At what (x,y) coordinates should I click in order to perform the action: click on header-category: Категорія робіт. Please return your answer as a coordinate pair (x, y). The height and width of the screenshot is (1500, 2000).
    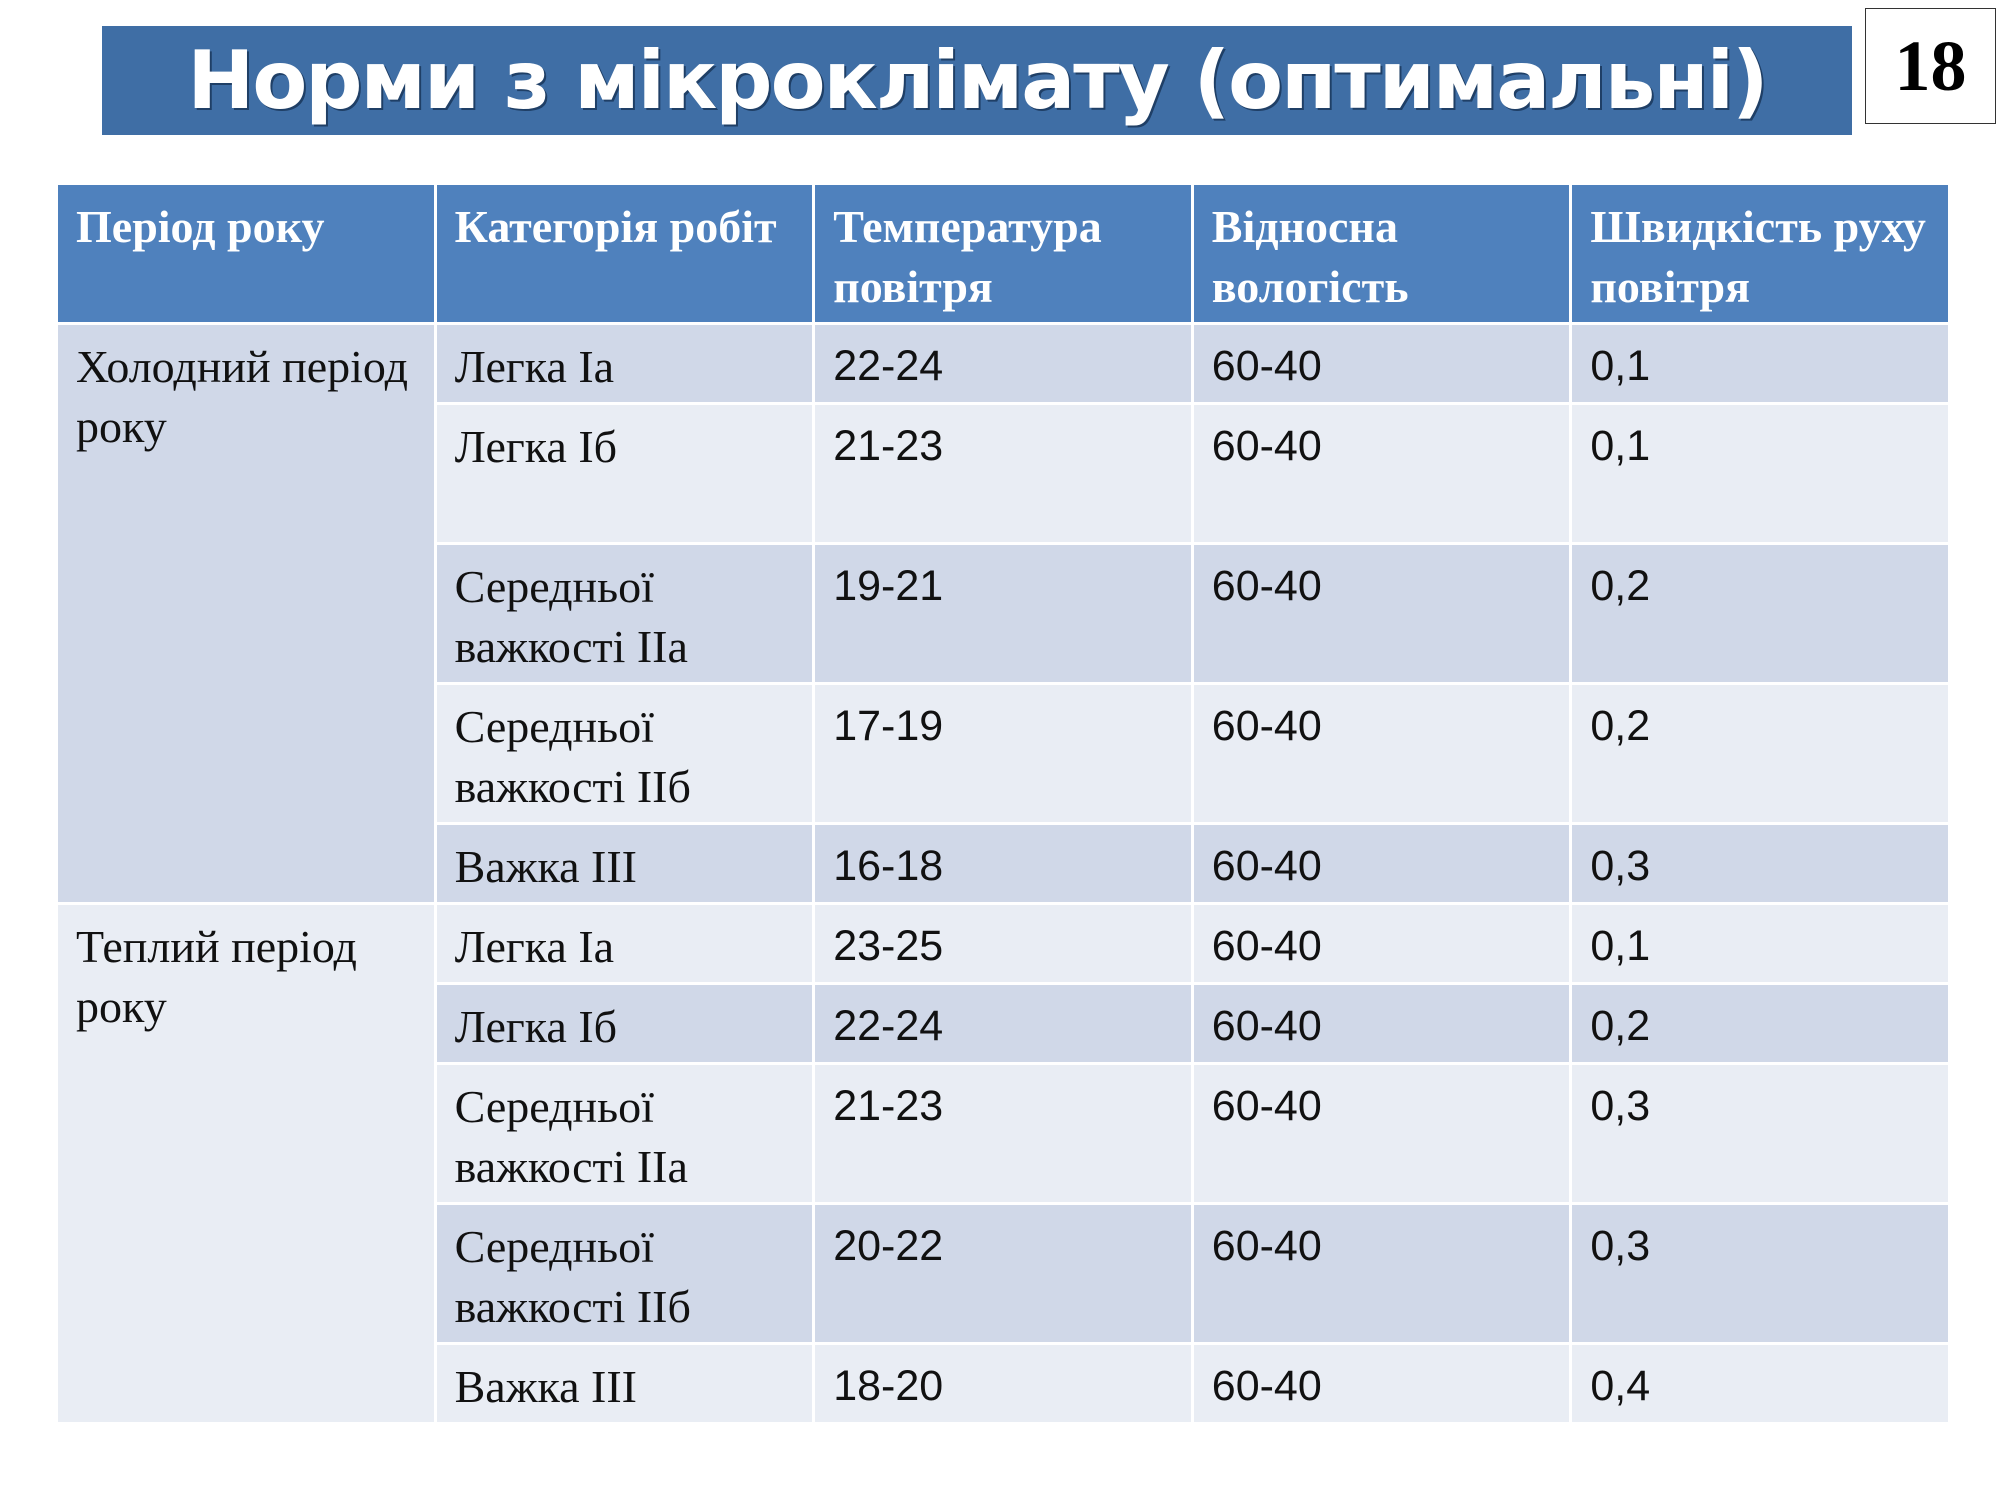
    Looking at the image, I should click on (624, 253).